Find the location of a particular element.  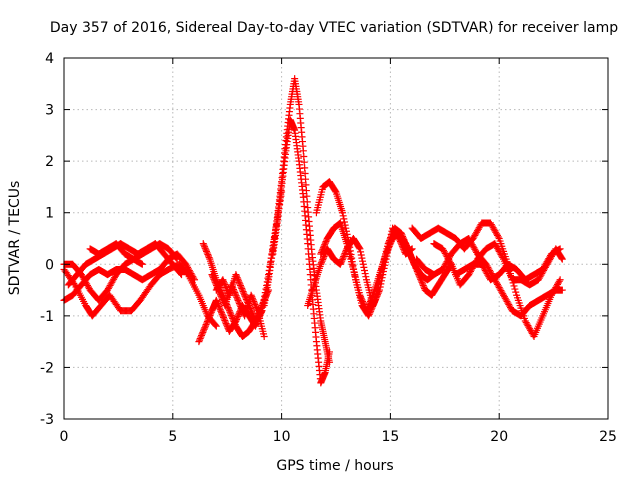

x-axis-label: GPS time / hours is located at coordinates (334, 466).